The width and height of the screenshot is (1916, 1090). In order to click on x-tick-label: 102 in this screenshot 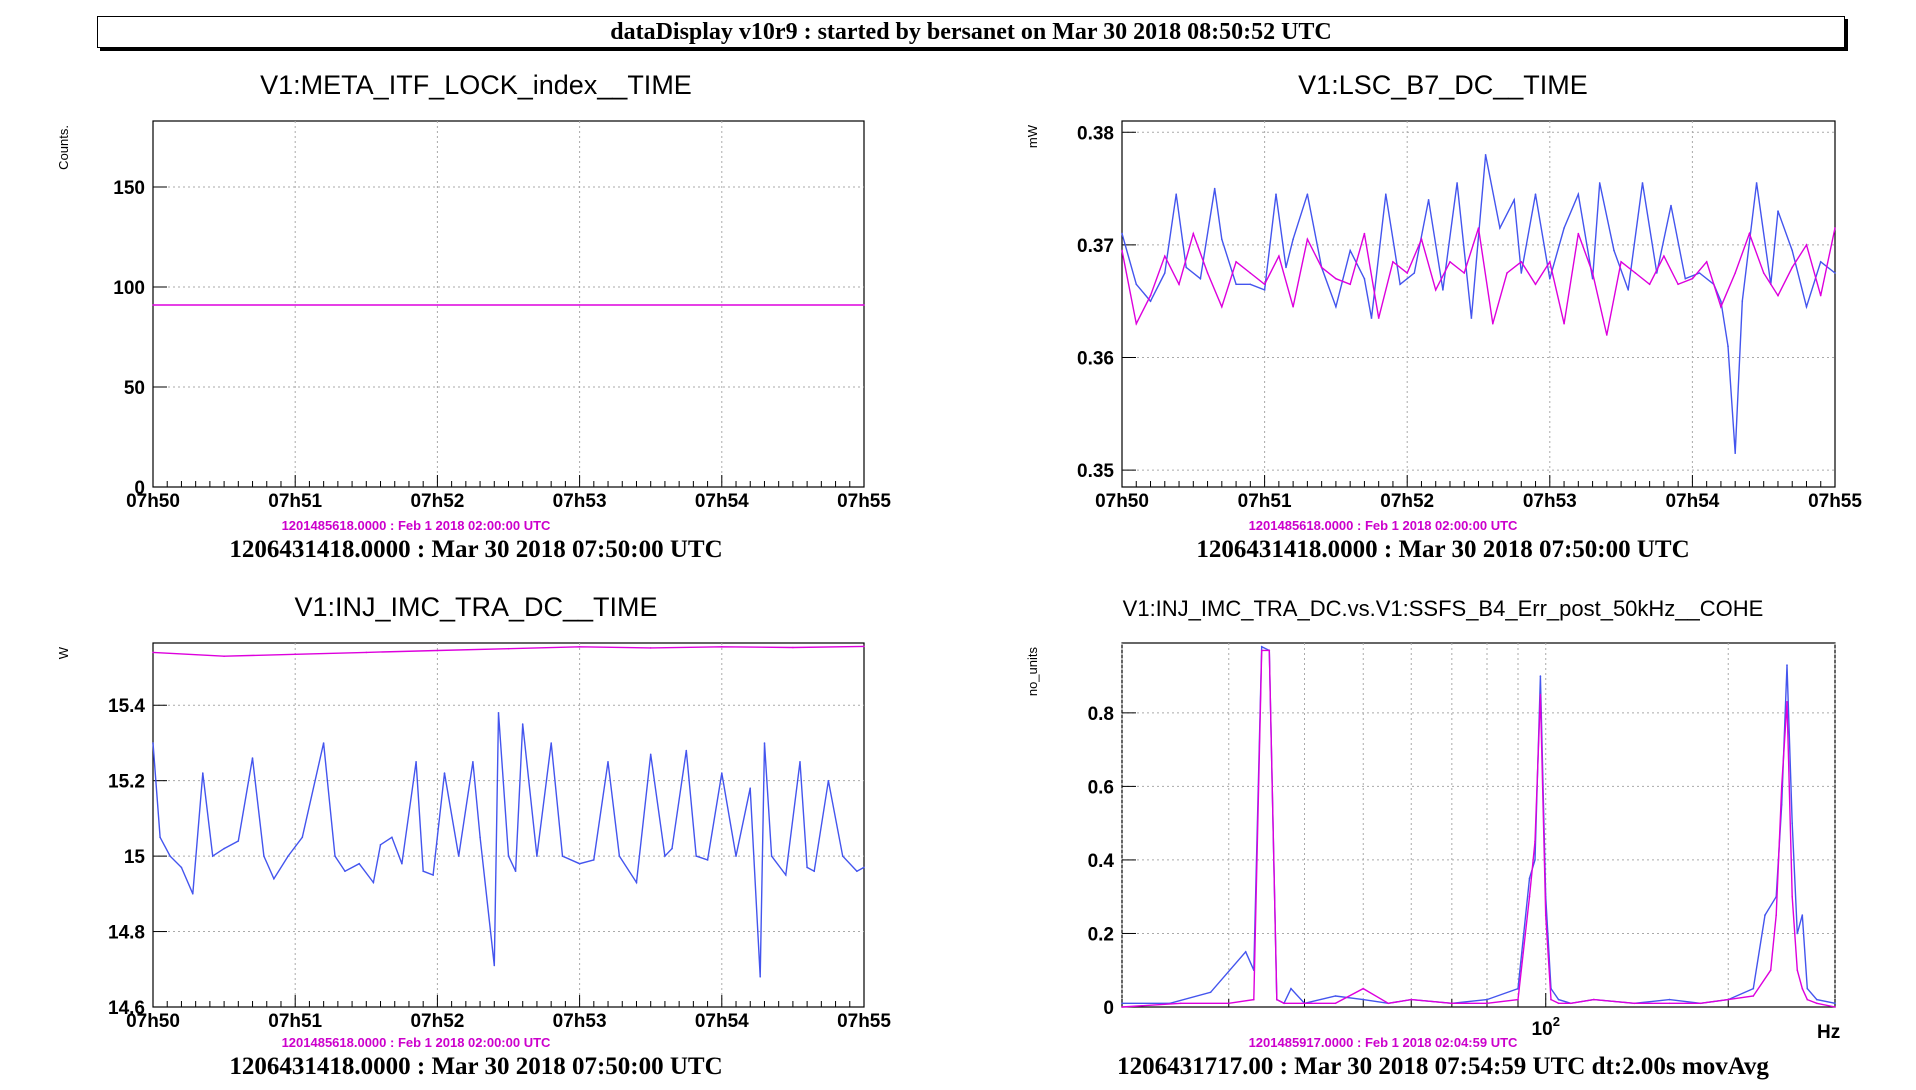, I will do `click(1546, 1027)`.